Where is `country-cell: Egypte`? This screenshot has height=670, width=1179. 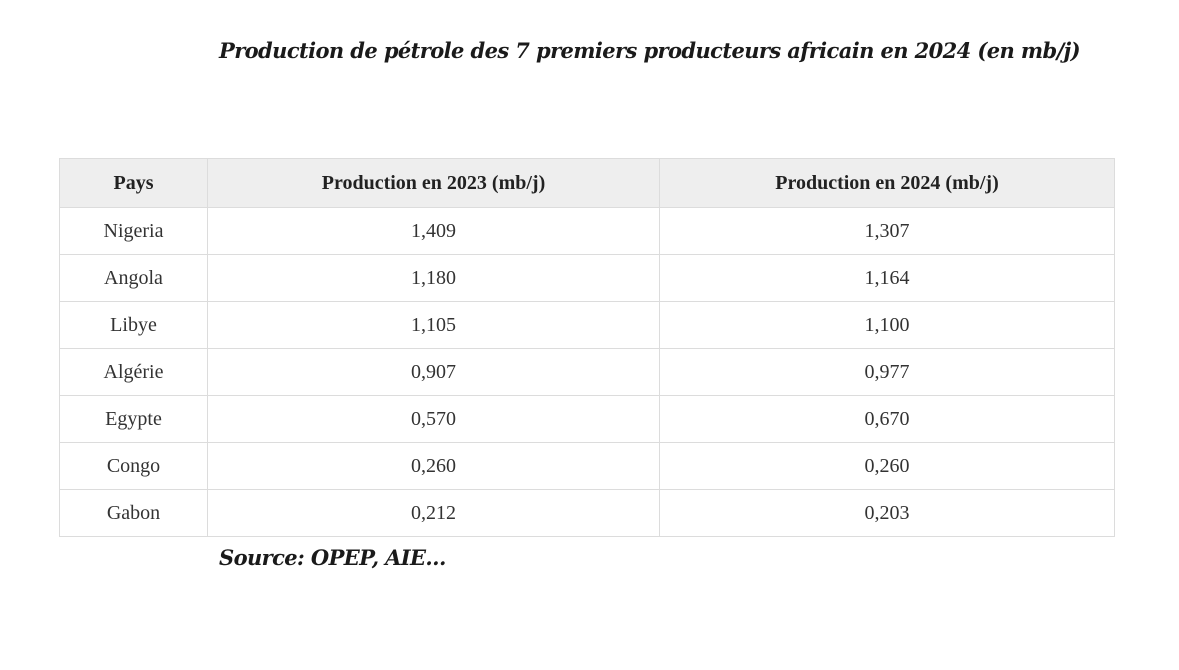 country-cell: Egypte is located at coordinates (133, 419).